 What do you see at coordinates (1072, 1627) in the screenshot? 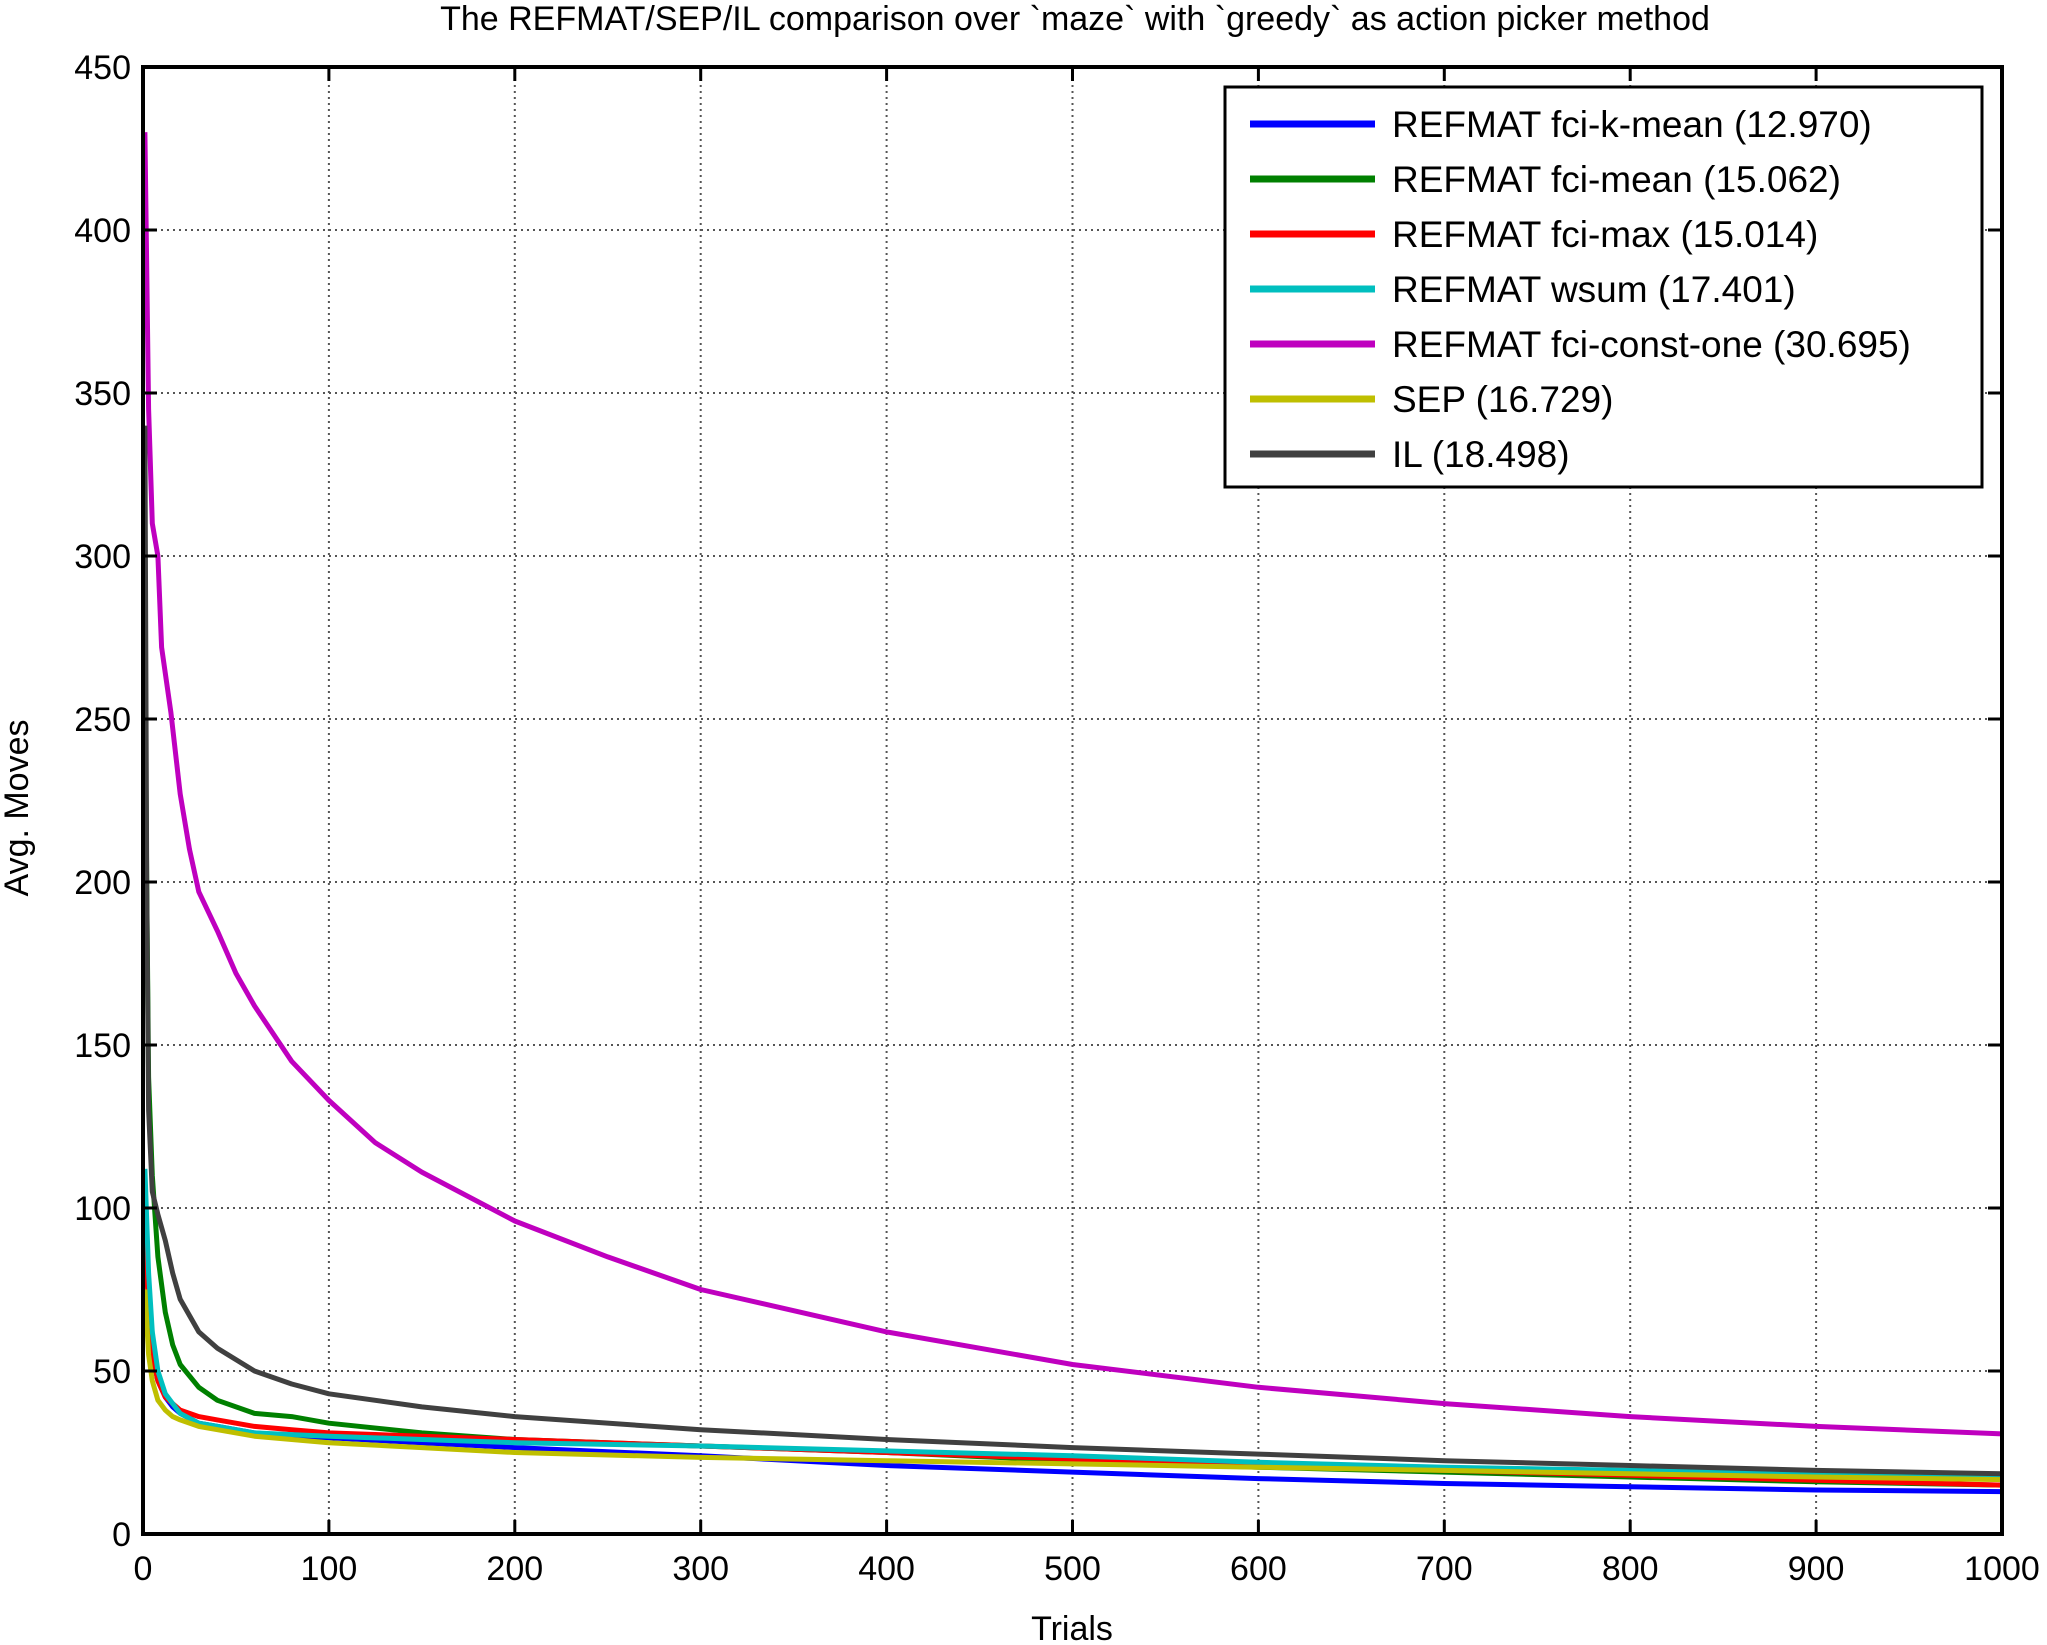
I see `x-axis-label: Trials` at bounding box center [1072, 1627].